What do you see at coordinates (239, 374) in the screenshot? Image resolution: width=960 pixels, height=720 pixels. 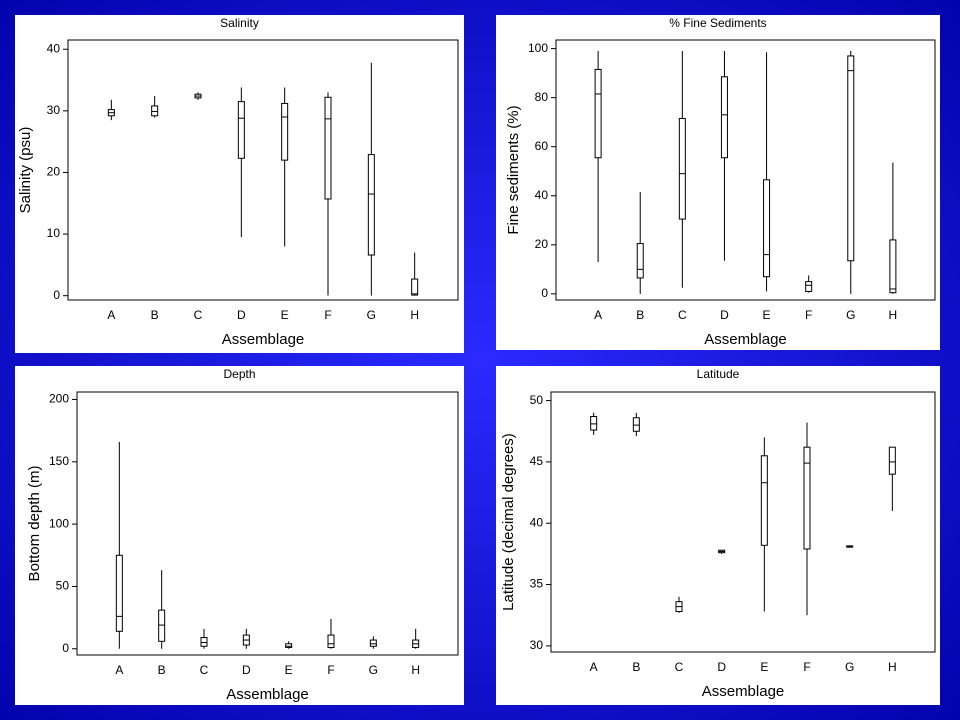 I see `chart-title: Depth` at bounding box center [239, 374].